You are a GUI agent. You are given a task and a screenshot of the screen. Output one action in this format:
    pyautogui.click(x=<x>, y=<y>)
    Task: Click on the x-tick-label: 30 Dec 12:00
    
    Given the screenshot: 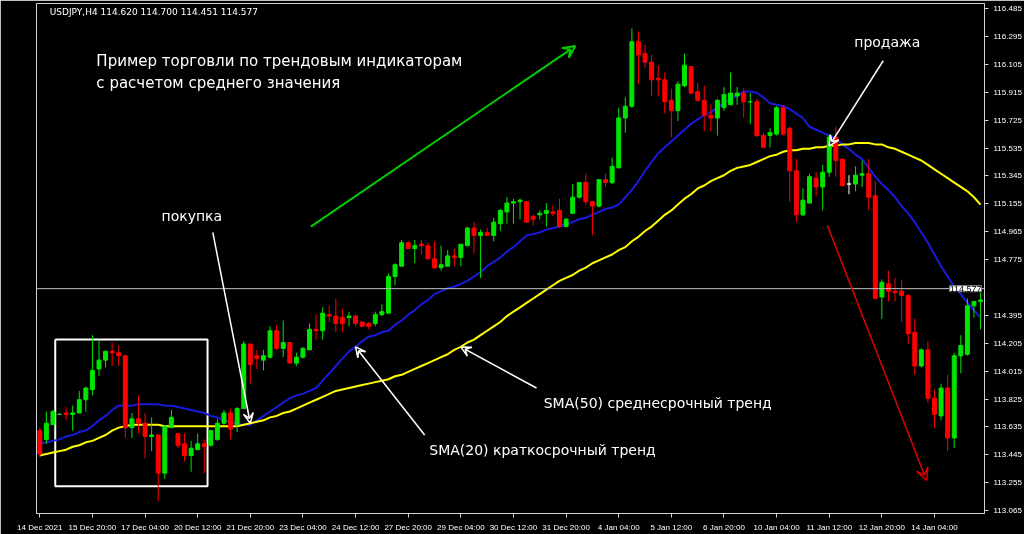 What is the action you would take?
    pyautogui.click(x=513, y=527)
    